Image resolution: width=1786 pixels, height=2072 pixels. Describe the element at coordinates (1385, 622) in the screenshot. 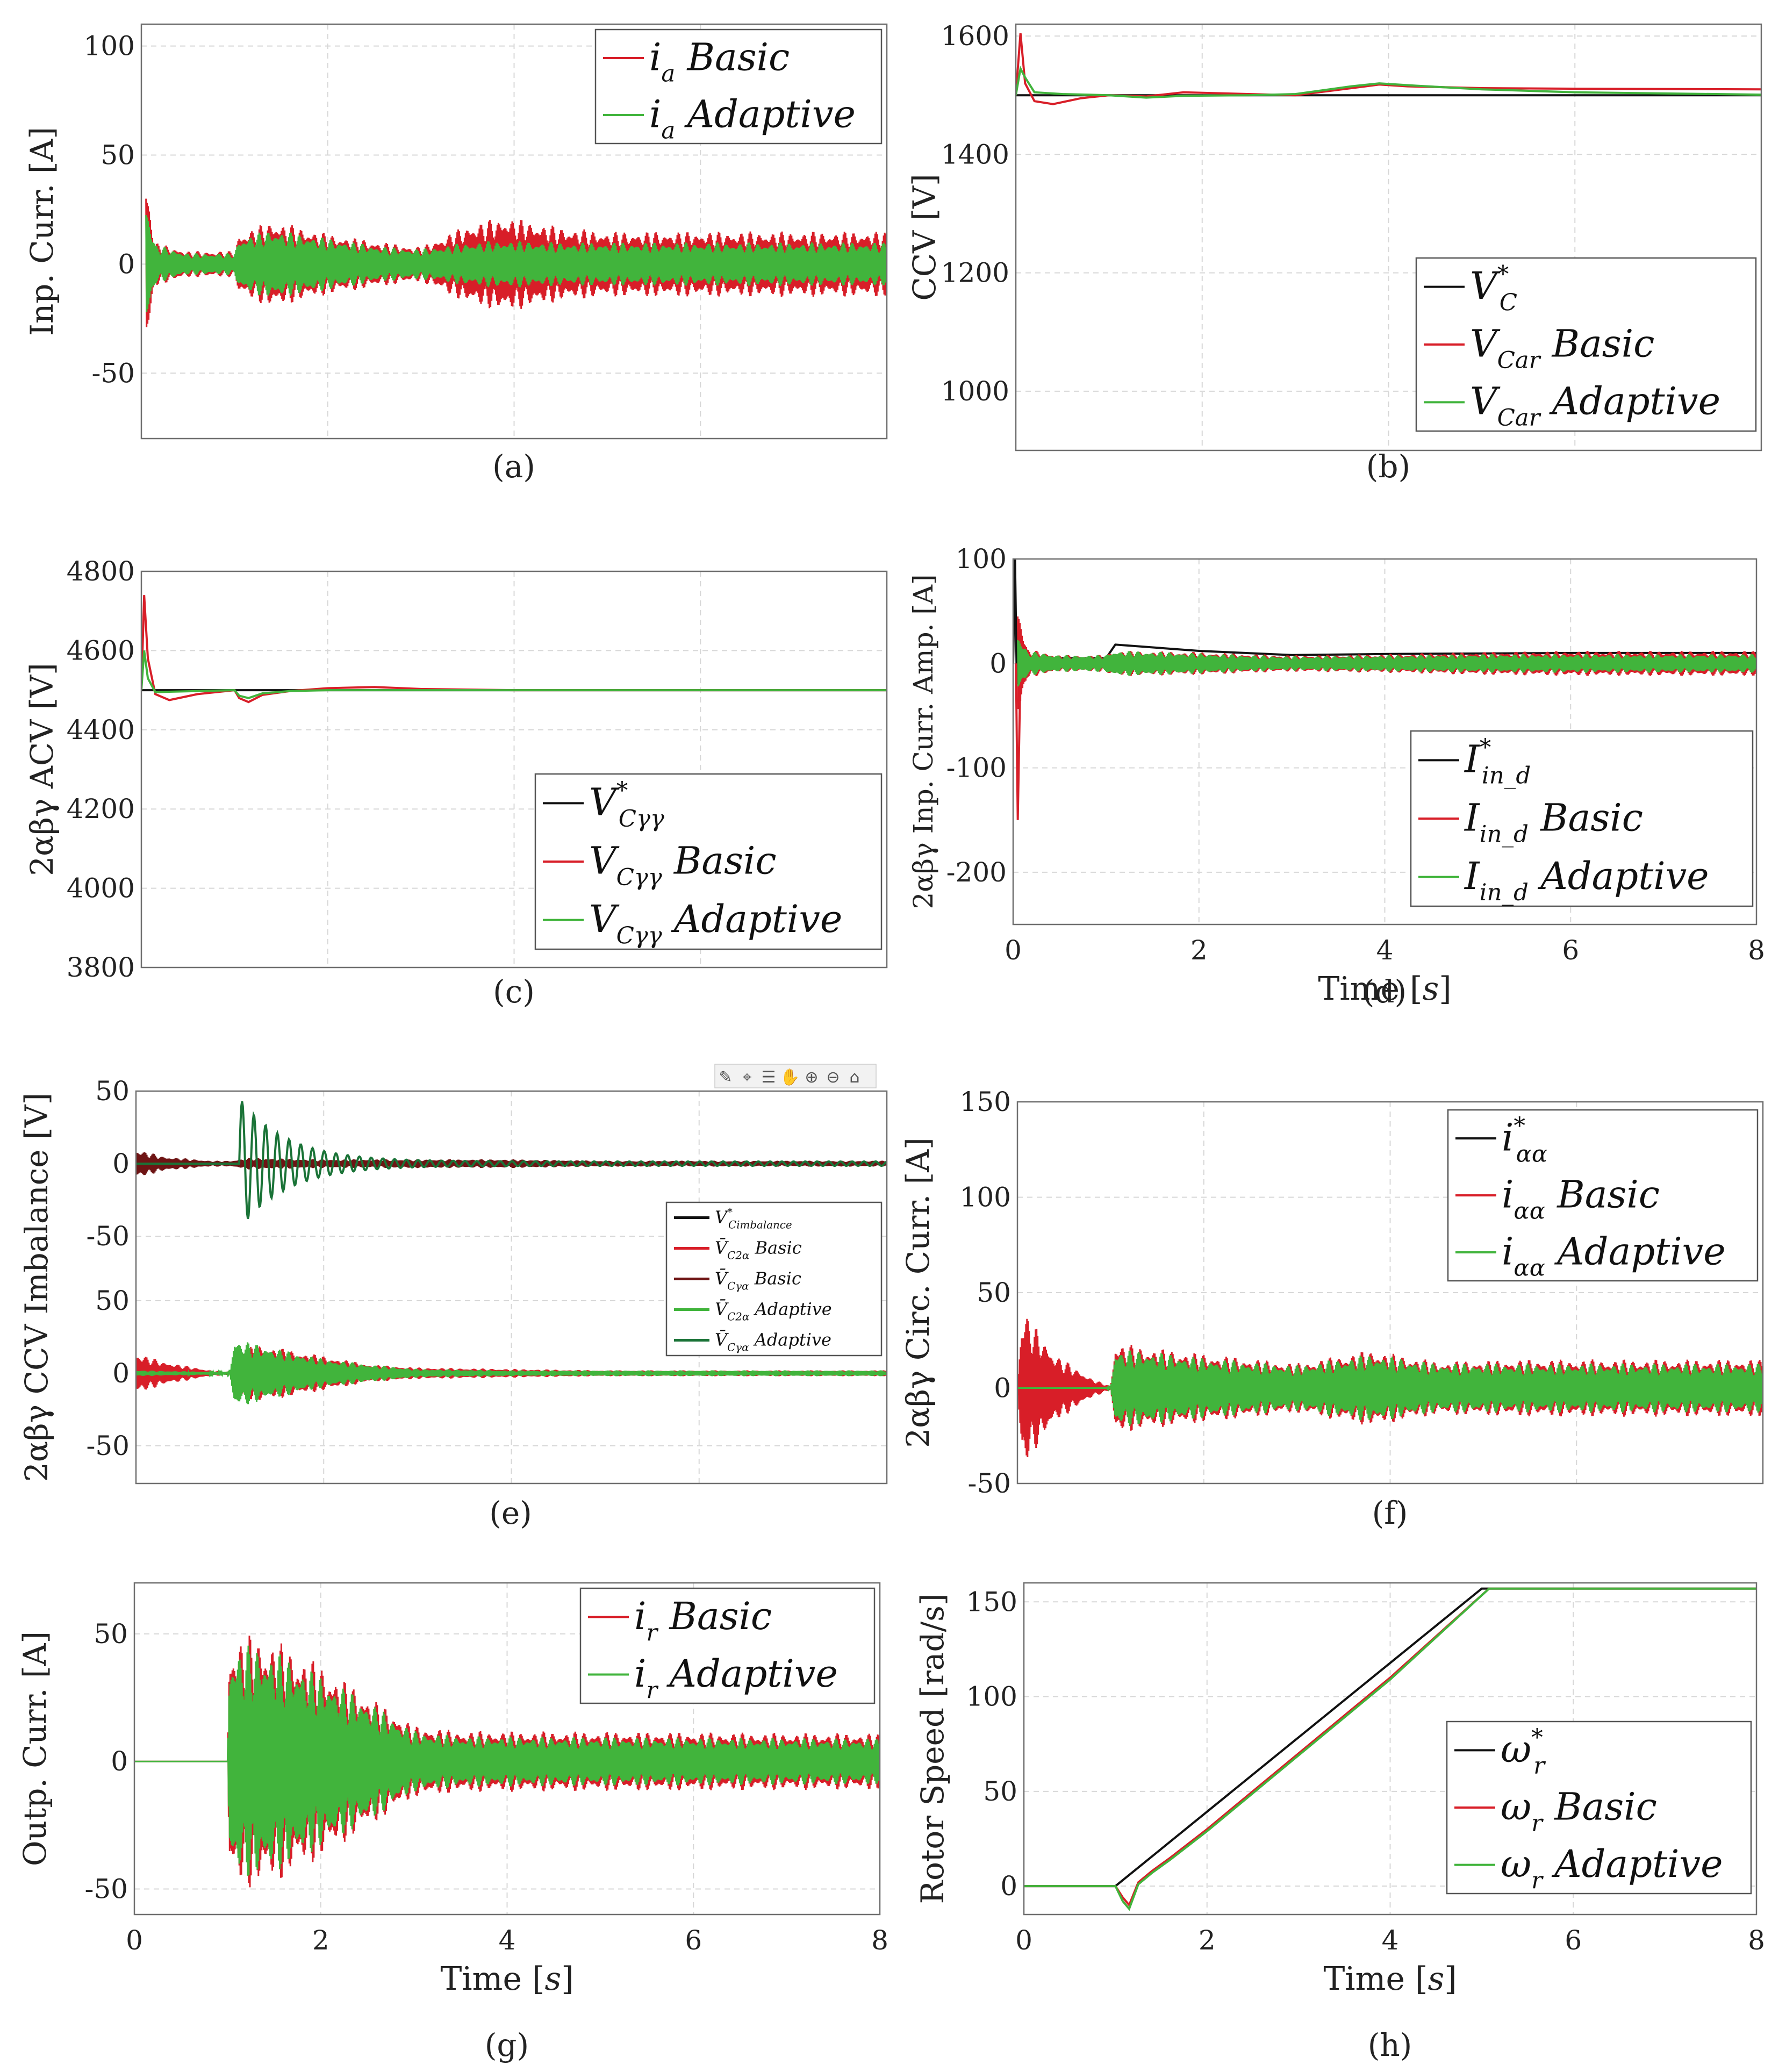

I see `series-i-in-d-reference` at that location.